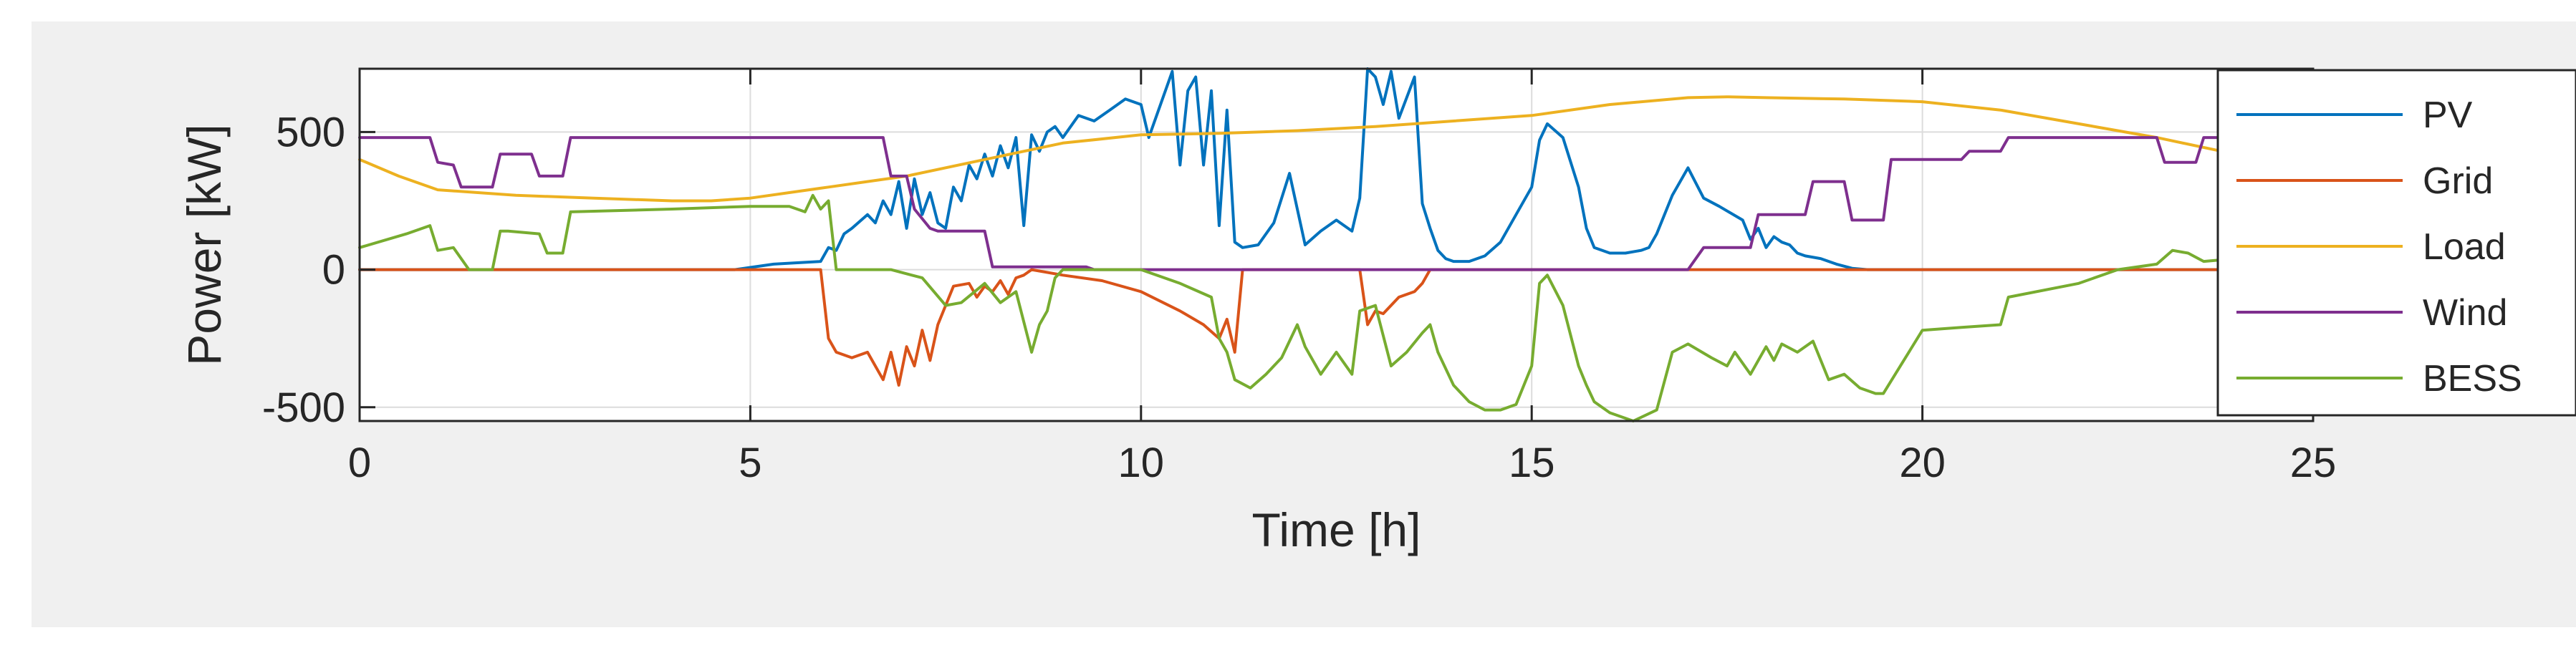  What do you see at coordinates (360, 463) in the screenshot?
I see `x-tick-label: 0` at bounding box center [360, 463].